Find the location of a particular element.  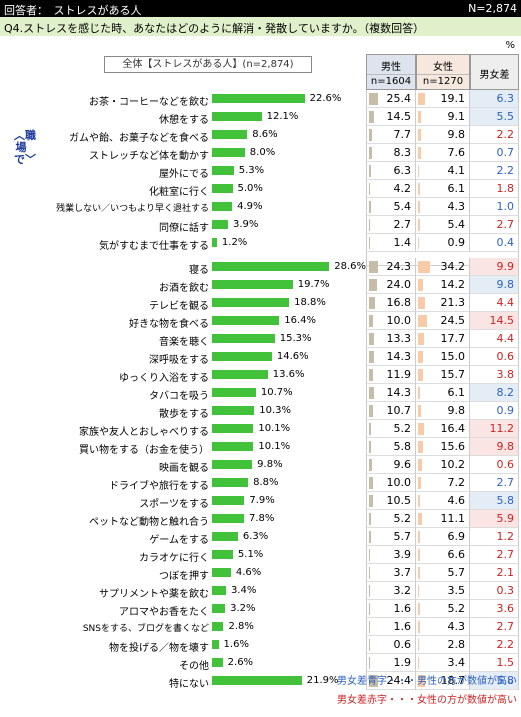

male-value: 9.6 is located at coordinates (391, 465).